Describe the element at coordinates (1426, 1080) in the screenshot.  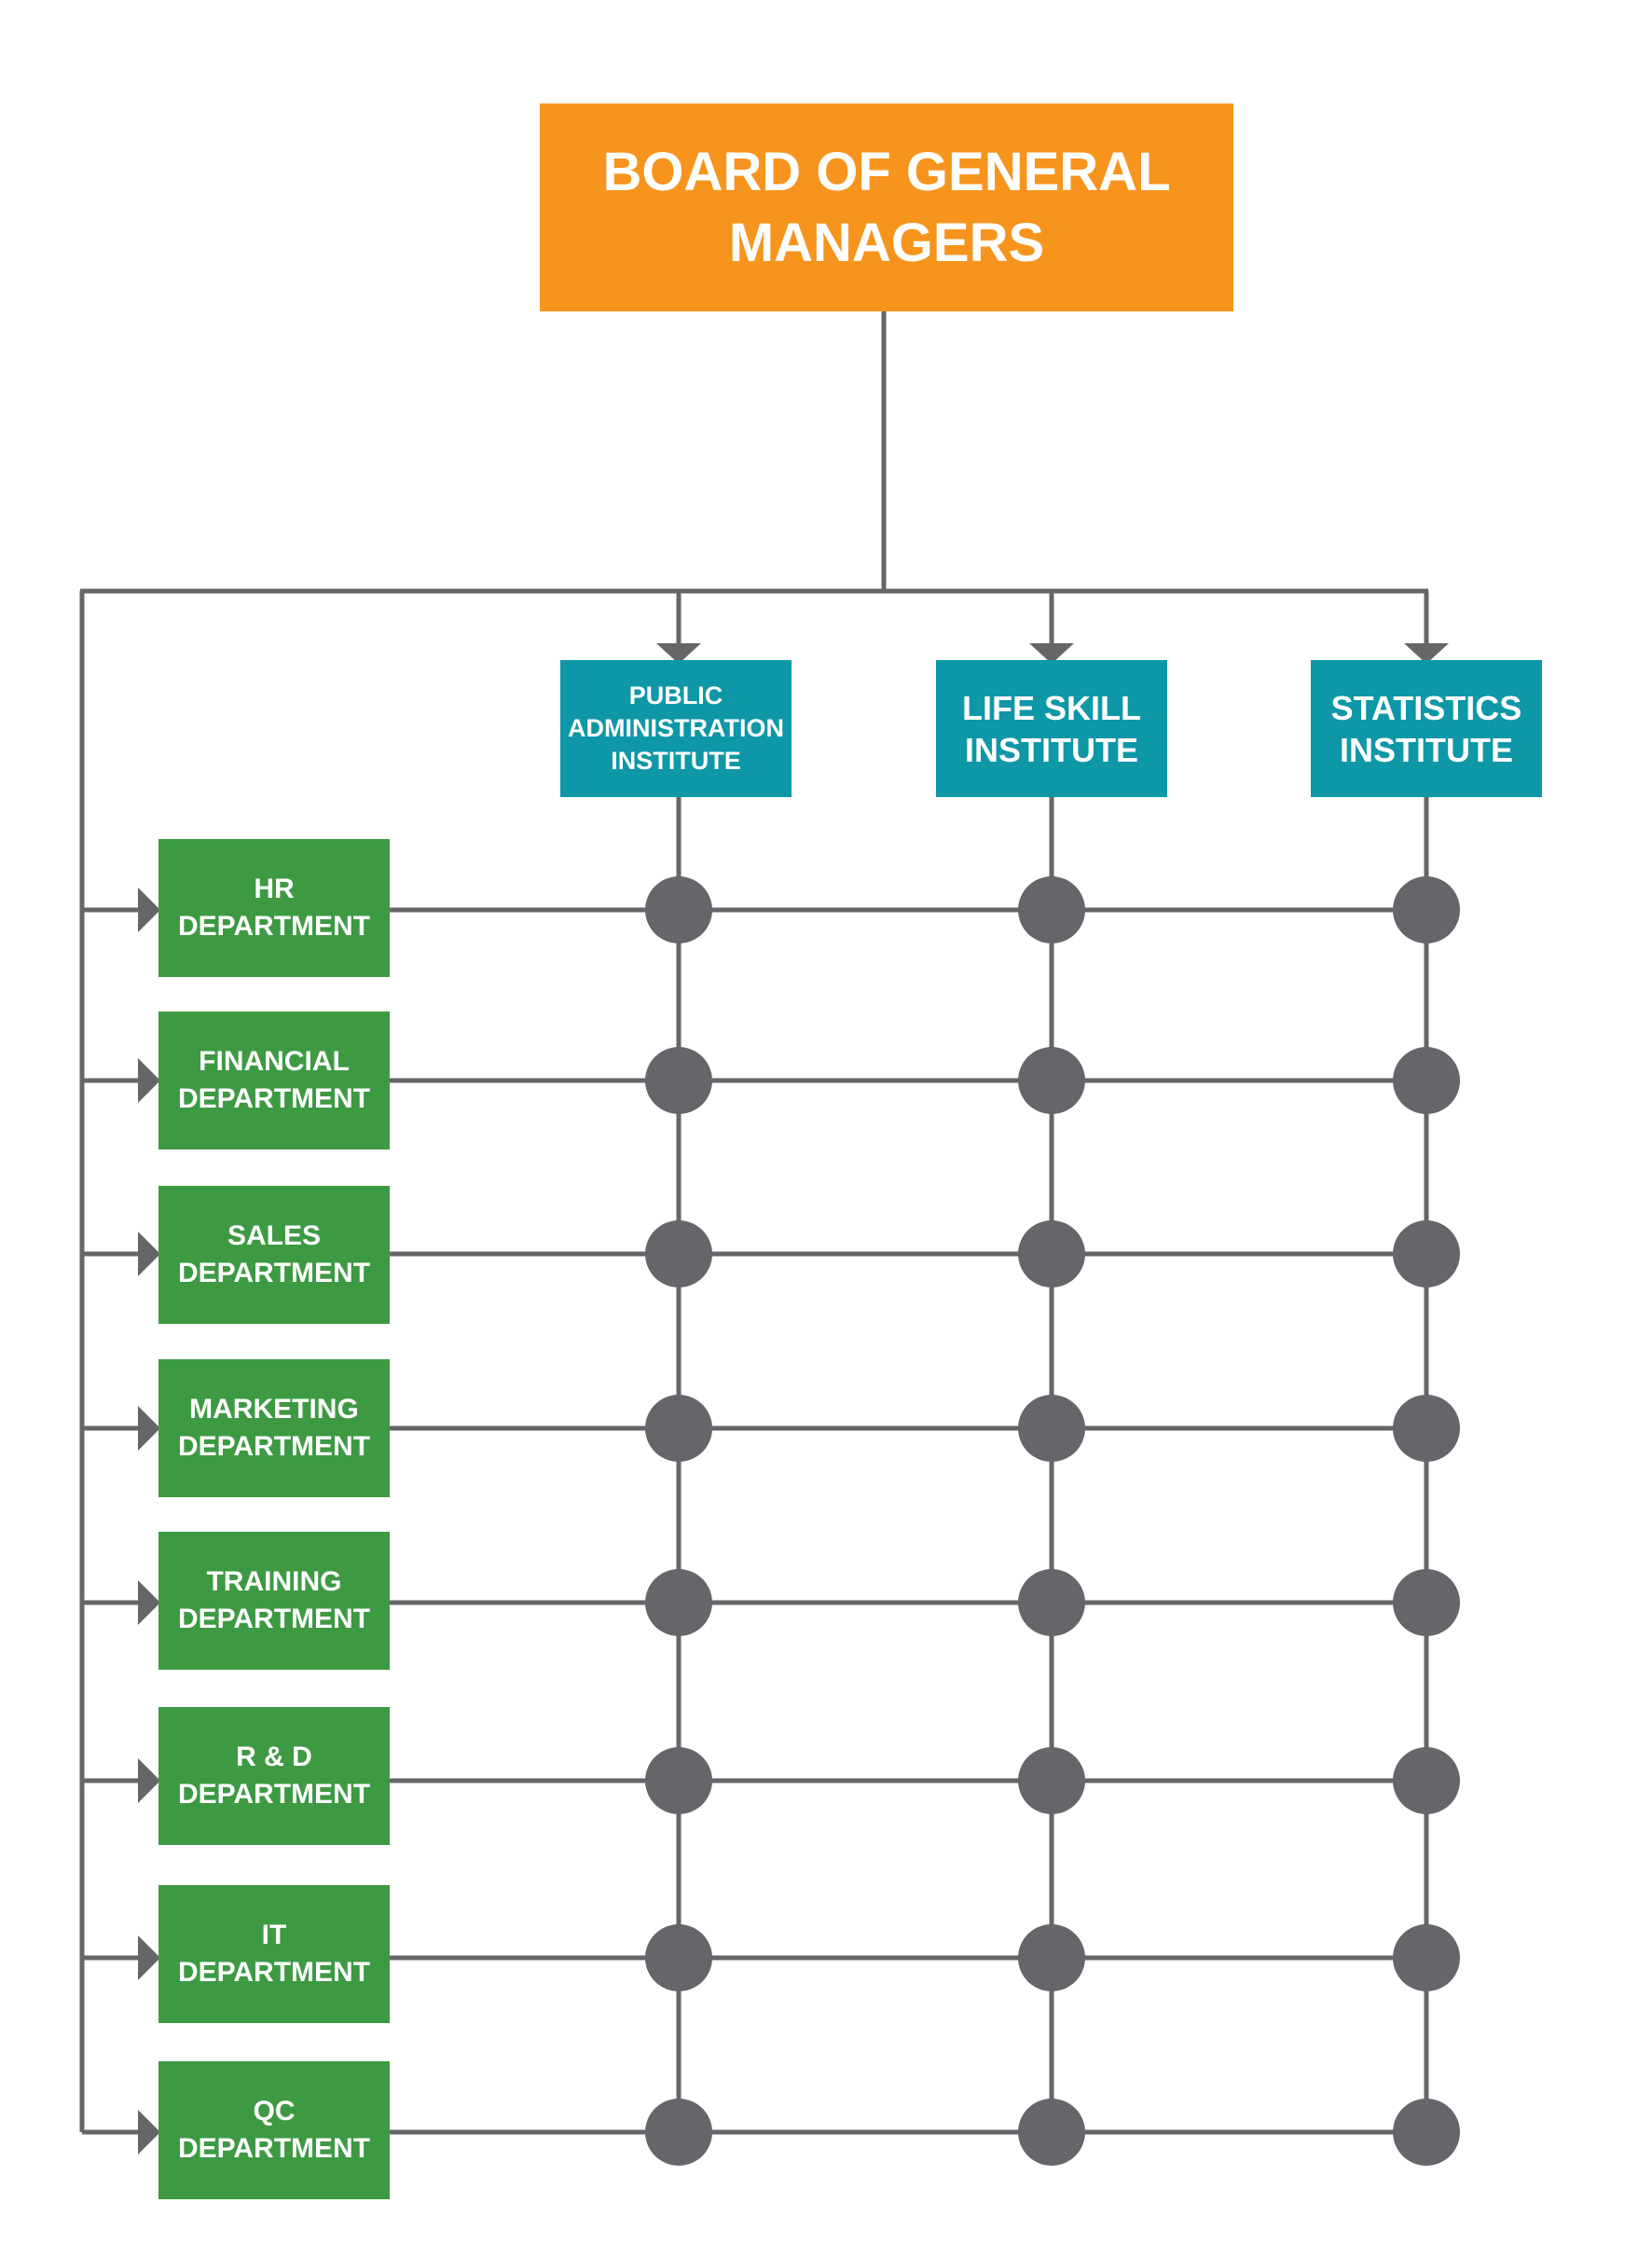
I see `junction-node-r2-c3` at that location.